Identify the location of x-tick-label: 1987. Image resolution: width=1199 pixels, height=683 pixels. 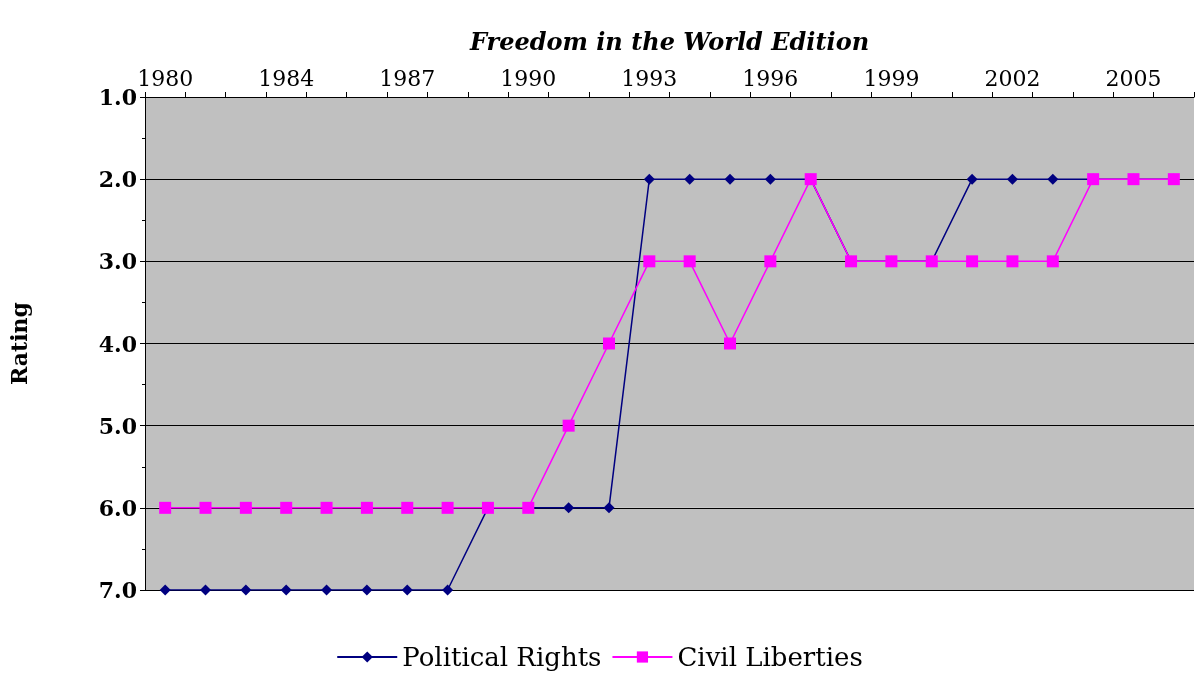
(407, 78).